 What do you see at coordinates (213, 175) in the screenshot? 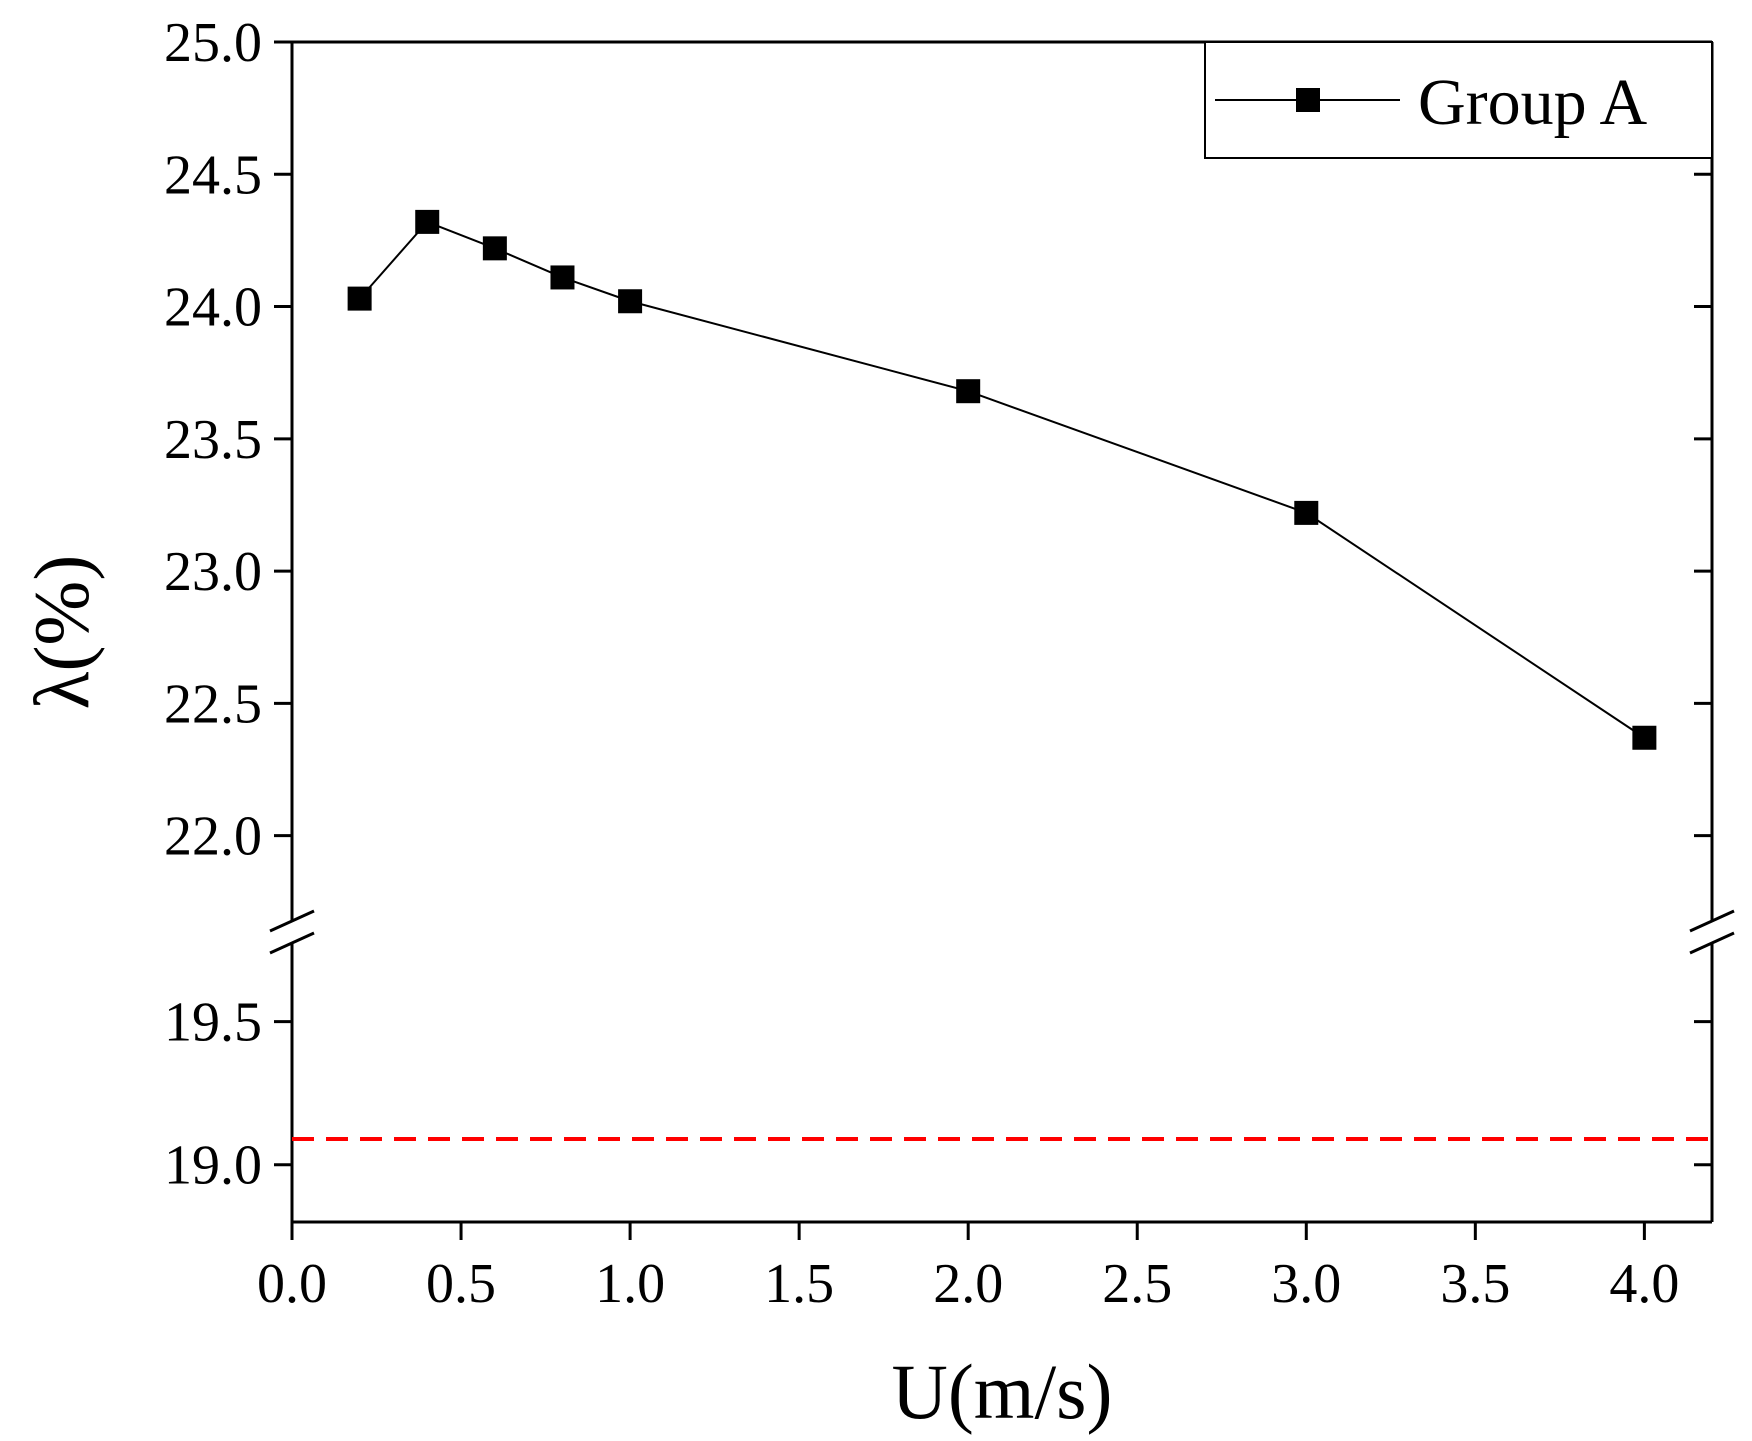
I see `y-tick-label: 24.5` at bounding box center [213, 175].